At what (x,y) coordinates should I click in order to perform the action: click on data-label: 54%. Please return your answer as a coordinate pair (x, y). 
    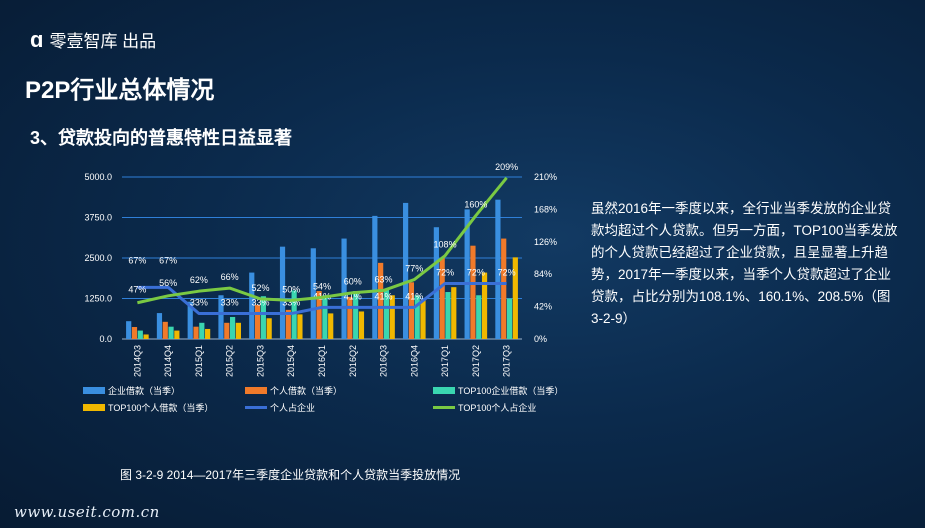
    Looking at the image, I should click on (322, 286).